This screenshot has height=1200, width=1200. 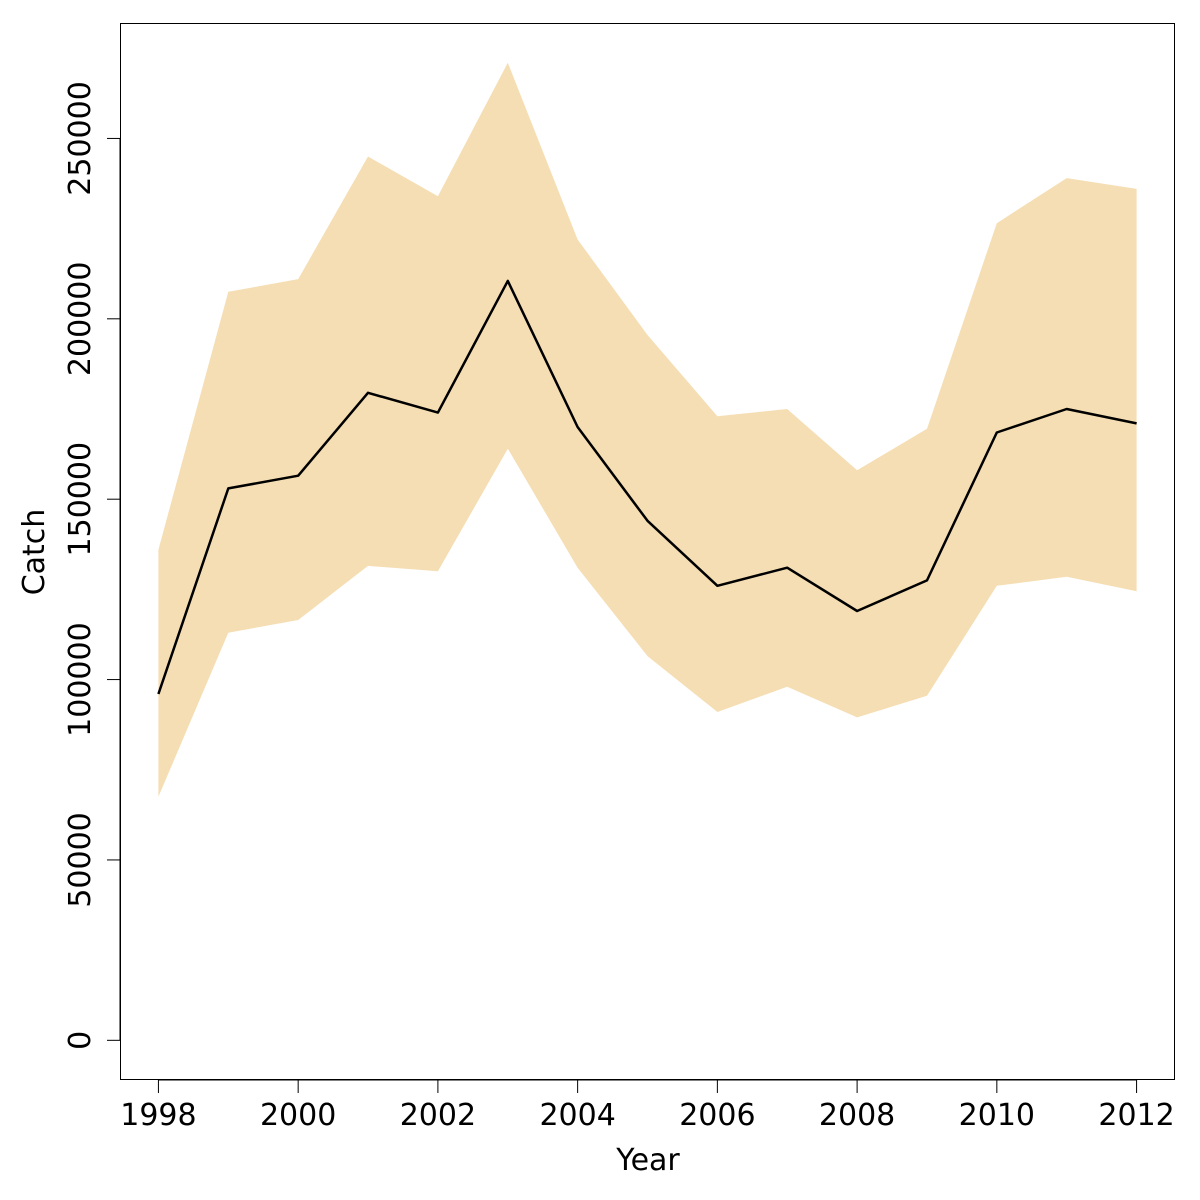 What do you see at coordinates (577, 1115) in the screenshot?
I see `x-tick-label: 2004` at bounding box center [577, 1115].